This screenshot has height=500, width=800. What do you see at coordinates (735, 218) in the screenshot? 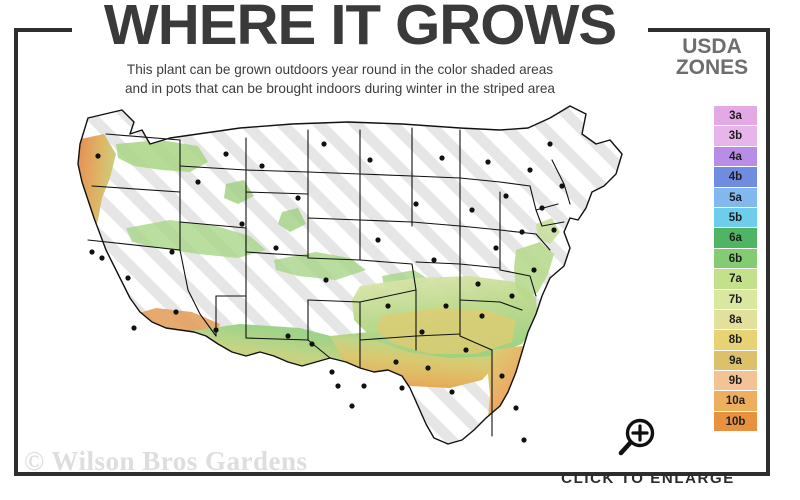
I see `zone-swatch-5b: 5b` at bounding box center [735, 218].